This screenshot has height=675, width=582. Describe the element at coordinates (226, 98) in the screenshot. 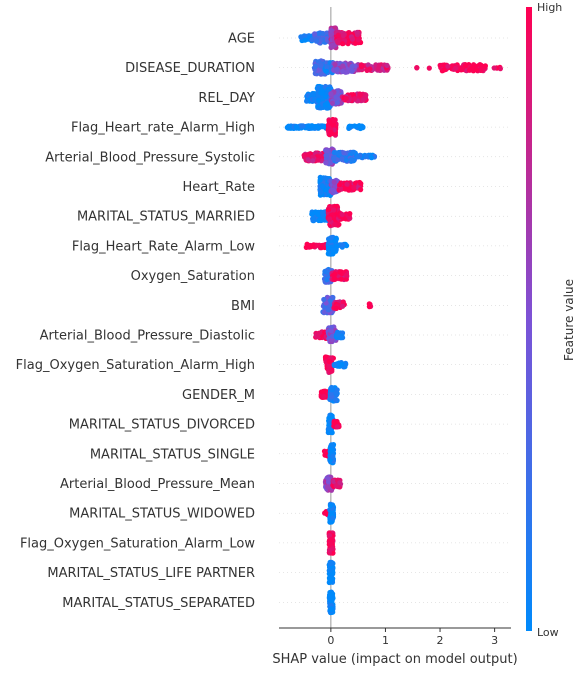

I see `feature-label: REL_DAY` at that location.